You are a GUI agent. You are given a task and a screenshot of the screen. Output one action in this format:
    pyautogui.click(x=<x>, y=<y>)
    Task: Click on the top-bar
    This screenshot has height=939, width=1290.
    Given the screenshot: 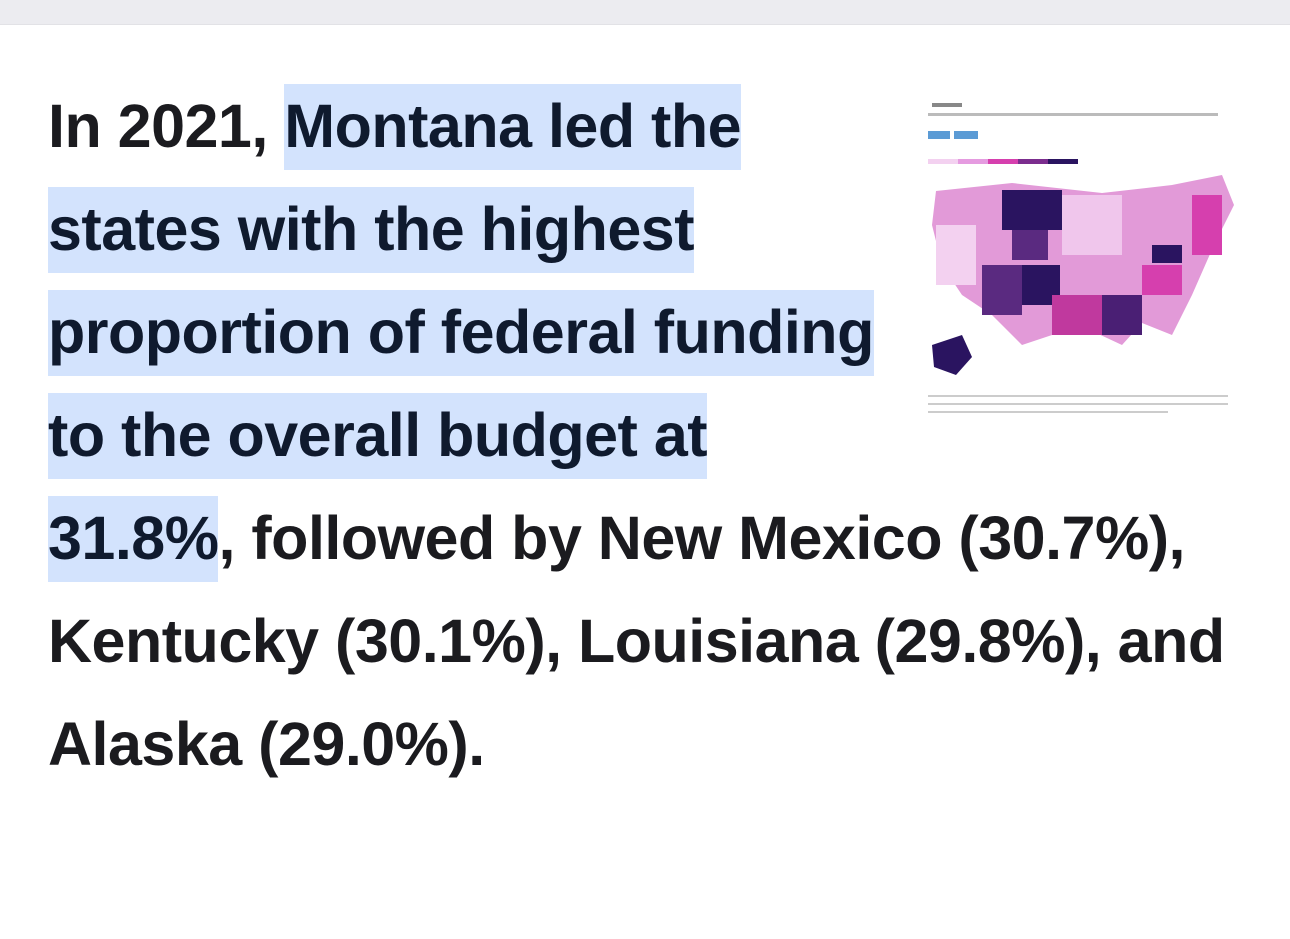 What is the action you would take?
    pyautogui.click(x=645, y=12)
    